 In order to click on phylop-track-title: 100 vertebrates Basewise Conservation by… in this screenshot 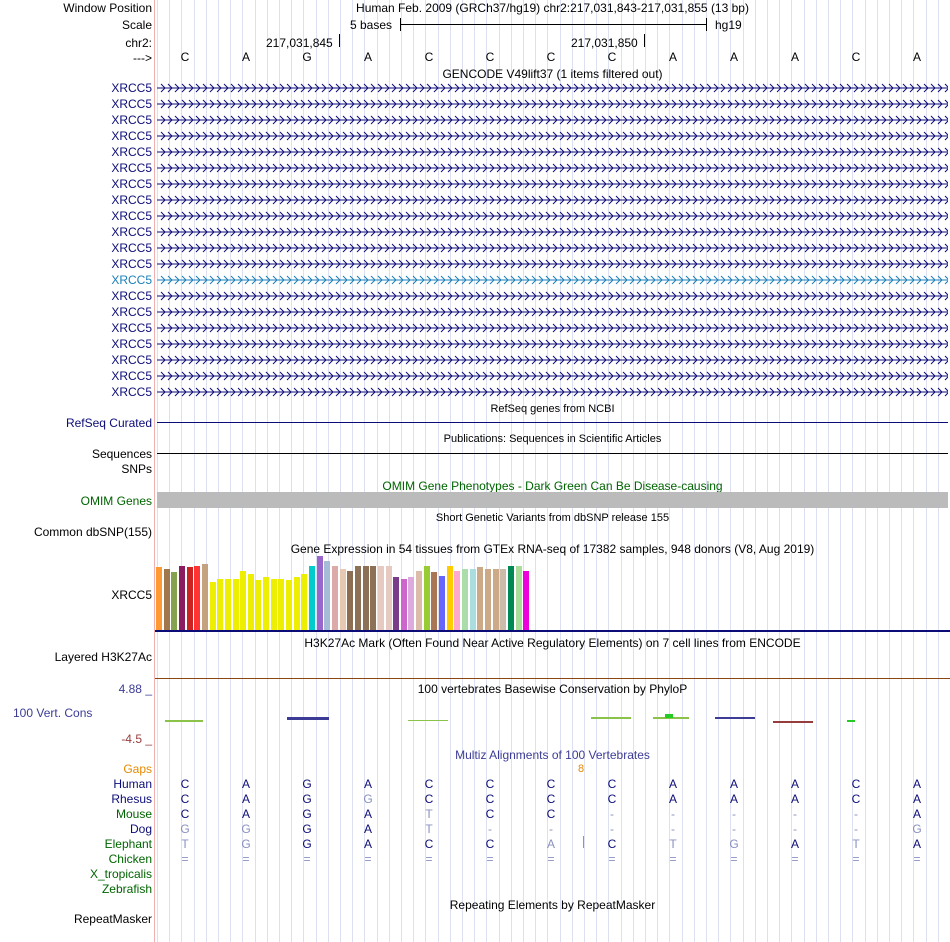, I will do `click(552, 689)`.